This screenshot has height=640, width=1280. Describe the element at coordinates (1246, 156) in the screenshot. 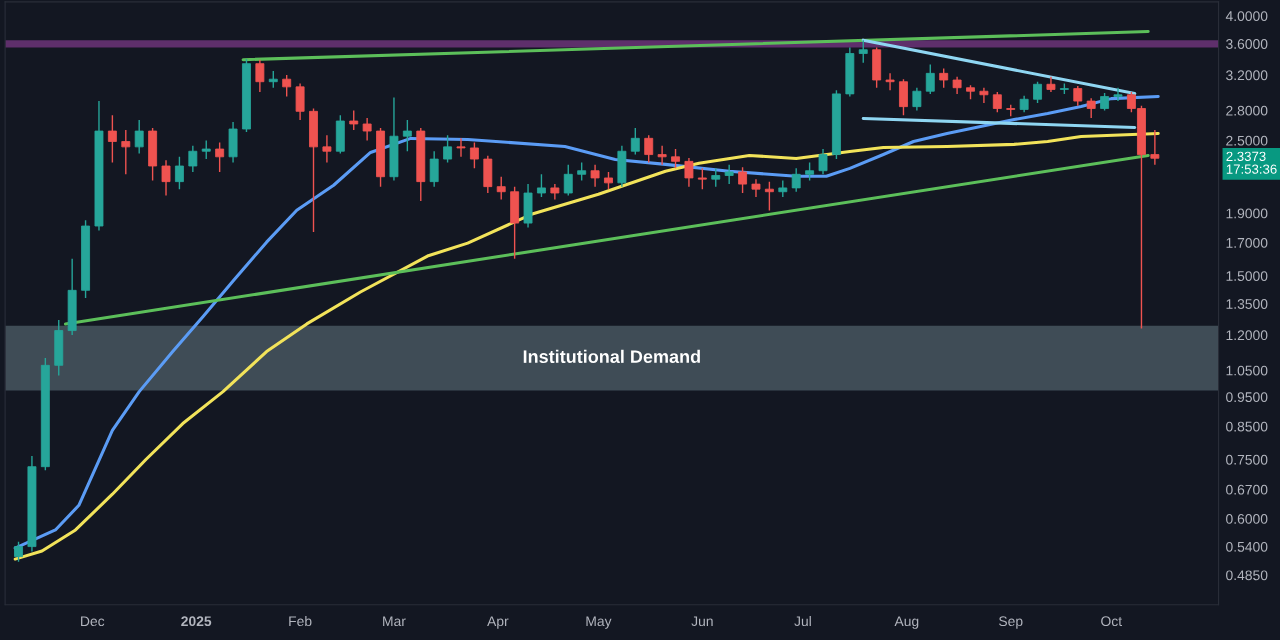

I see `text: 2.3373` at that location.